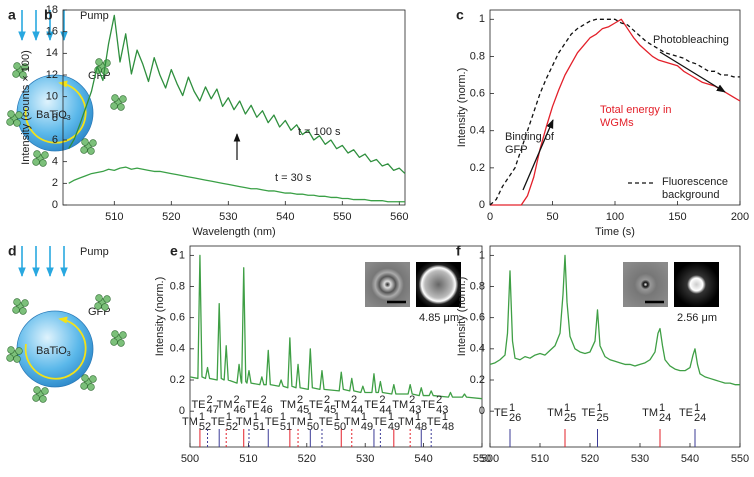 Image resolution: width=754 pixels, height=477 pixels. I want to click on sphere-label: BaTiO3, so click(53, 351).